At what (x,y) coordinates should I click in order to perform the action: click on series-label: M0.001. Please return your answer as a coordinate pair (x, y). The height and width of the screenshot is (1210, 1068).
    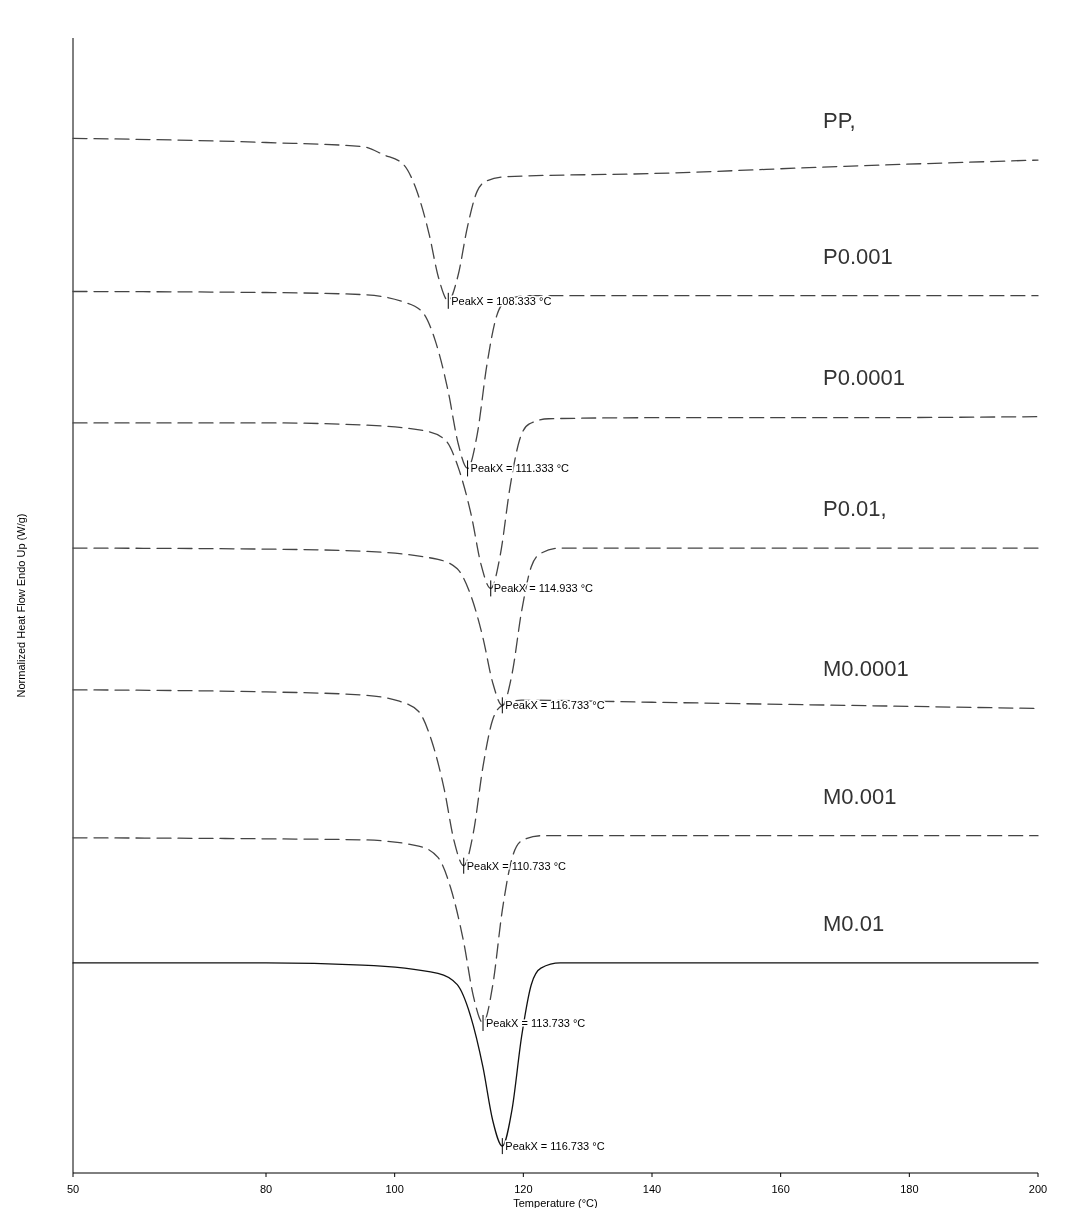
    Looking at the image, I should click on (860, 796).